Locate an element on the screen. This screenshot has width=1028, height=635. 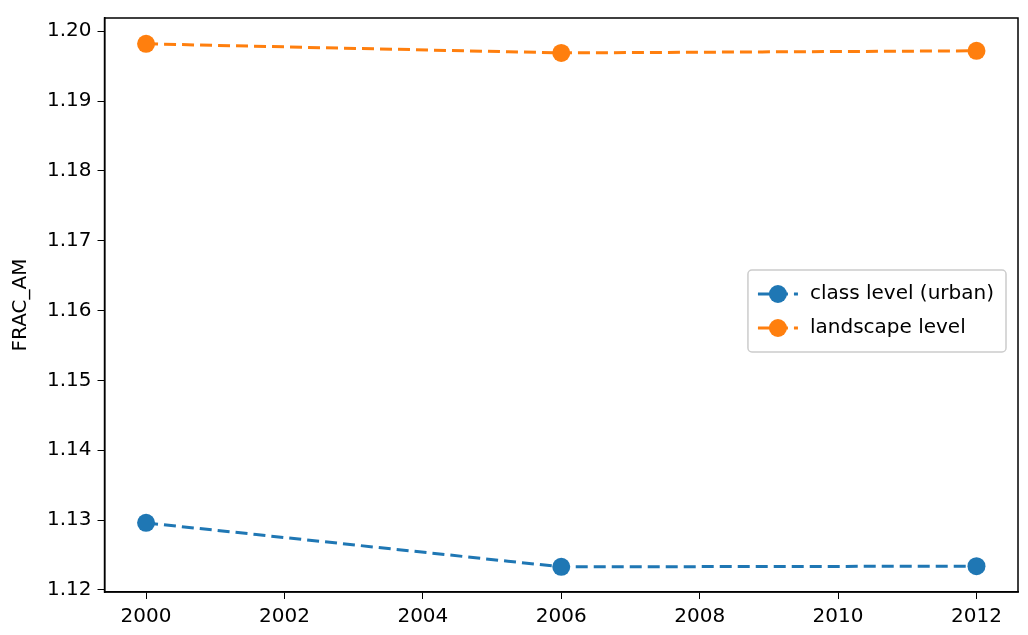
y-tick-label: 1.15 is located at coordinates (69, 378).